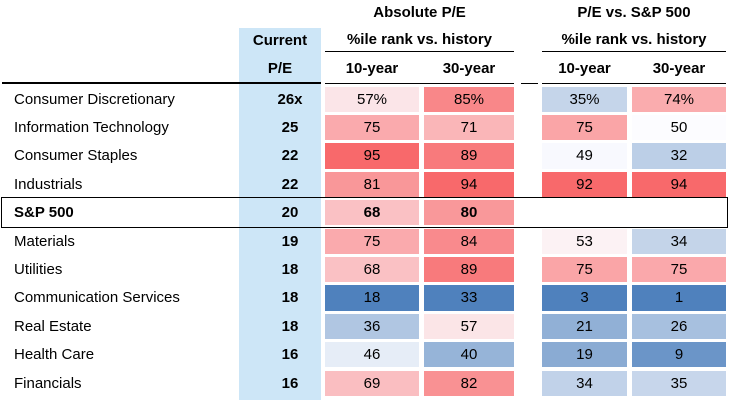  What do you see at coordinates (280, 40) in the screenshot?
I see `current-pe-header-line1: Current` at bounding box center [280, 40].